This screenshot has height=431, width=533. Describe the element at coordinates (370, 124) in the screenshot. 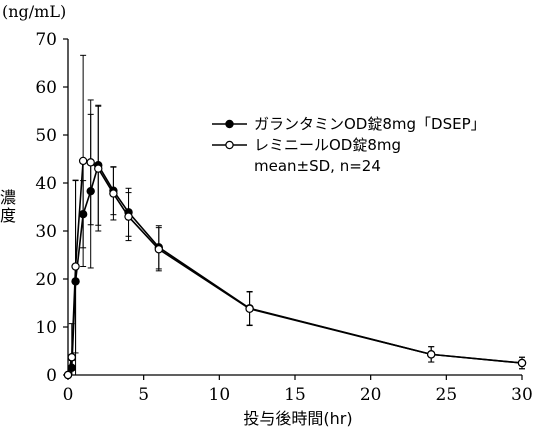

I see `legend-label: ガランタミンOD錠8mg「DSEP」` at that location.